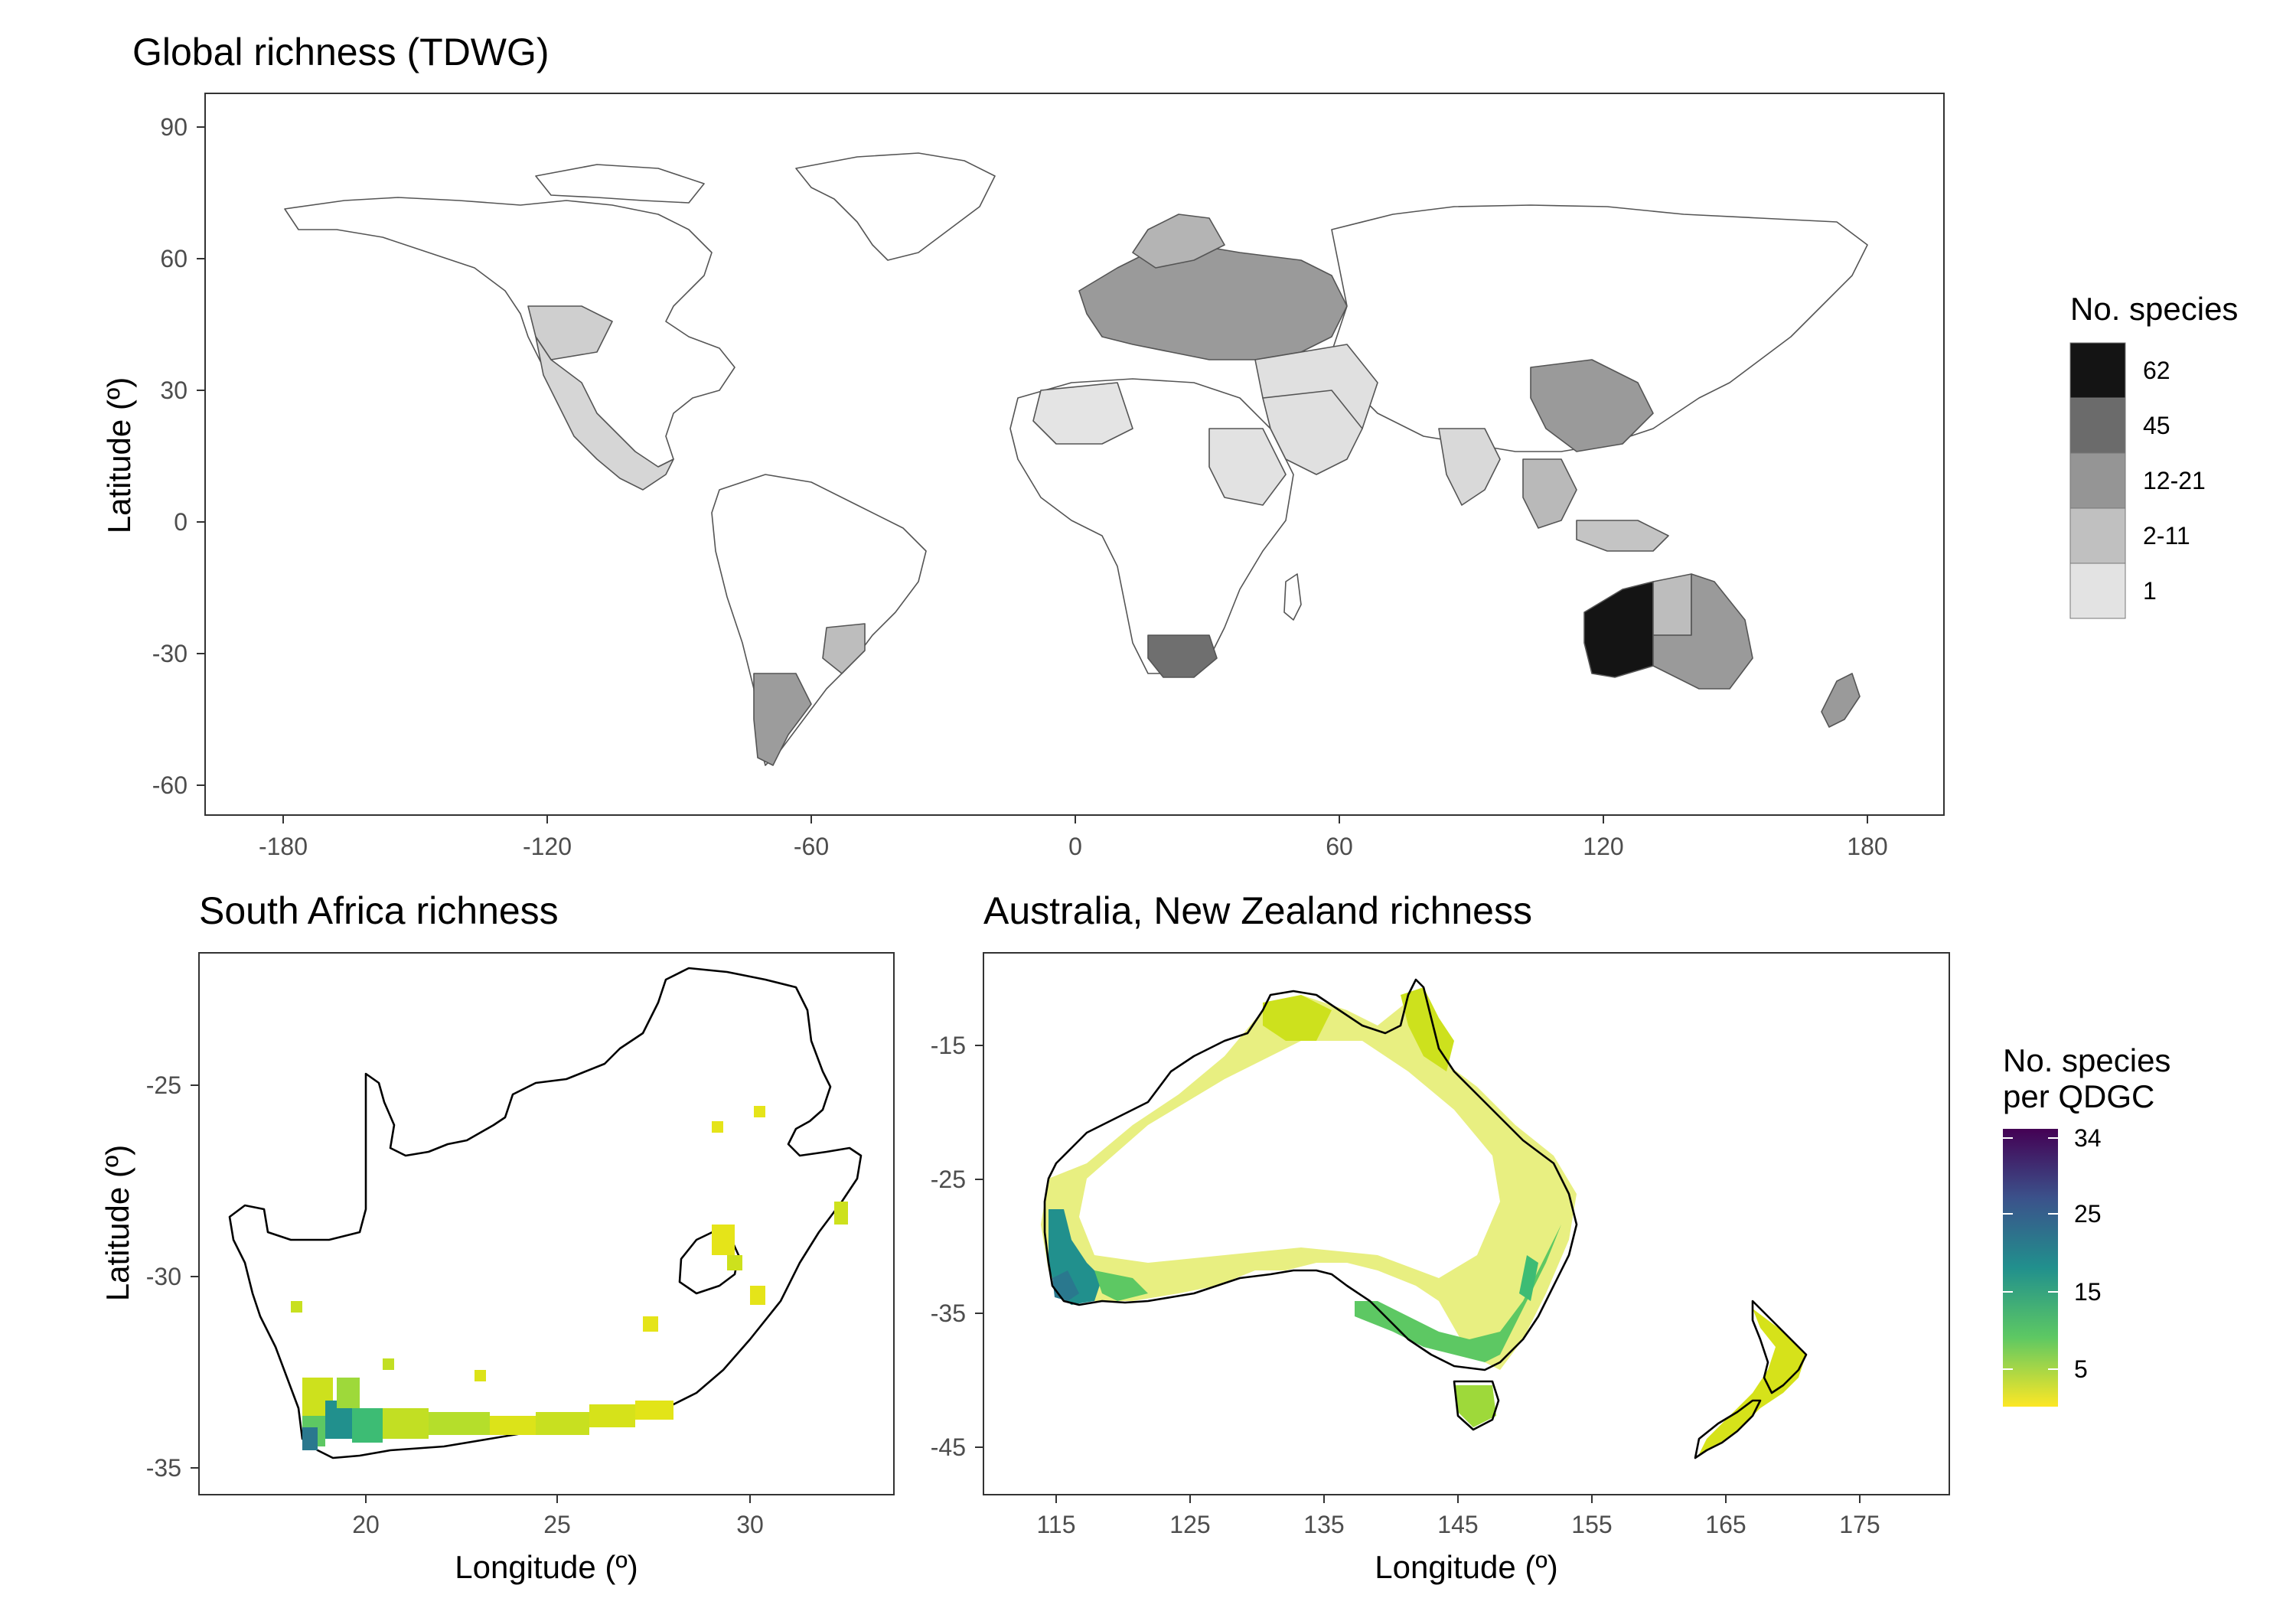 This screenshot has height=1611, width=2296. What do you see at coordinates (1599, 328) in the screenshot?
I see `asia-region` at bounding box center [1599, 328].